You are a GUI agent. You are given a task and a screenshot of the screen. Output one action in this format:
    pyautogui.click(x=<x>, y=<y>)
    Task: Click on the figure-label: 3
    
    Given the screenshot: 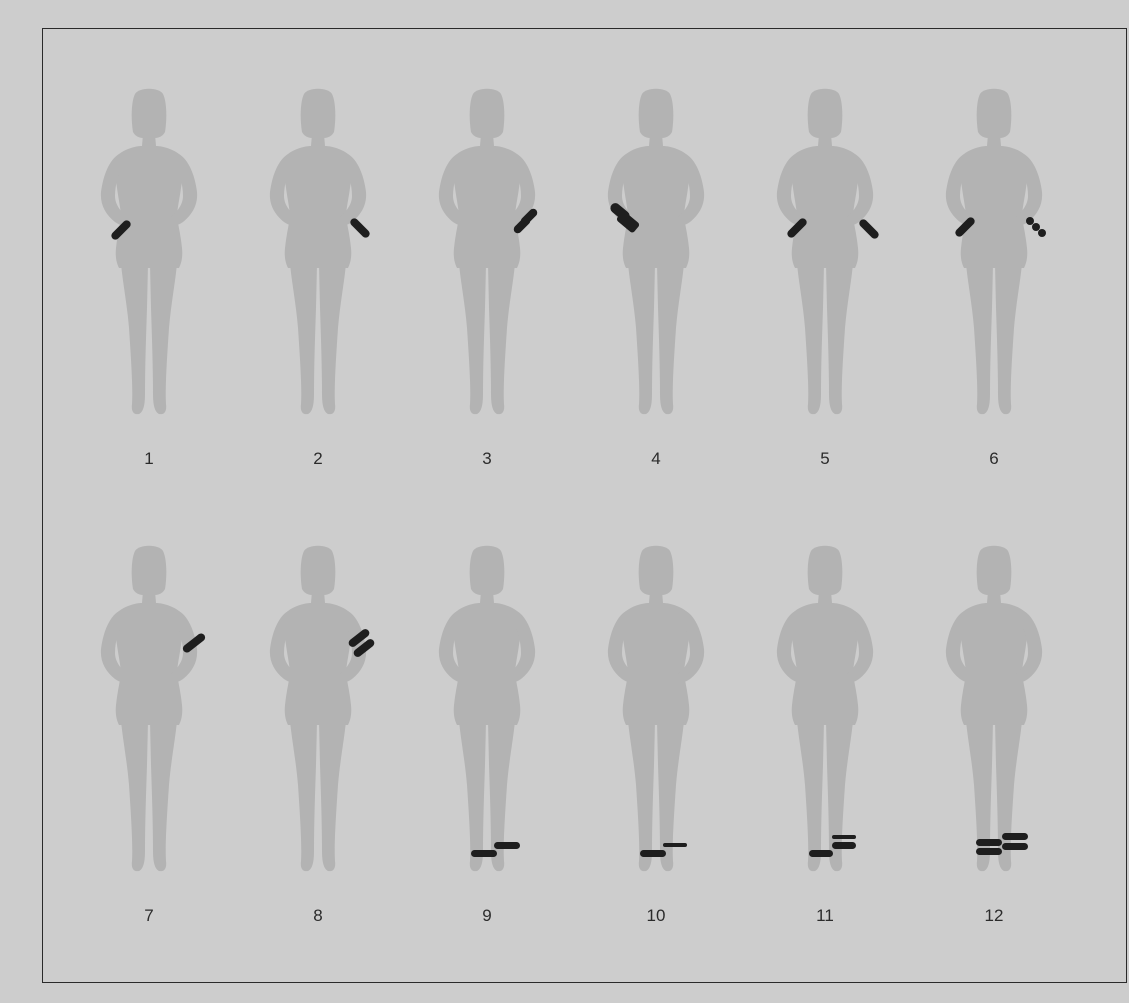 What is the action you would take?
    pyautogui.click(x=487, y=458)
    